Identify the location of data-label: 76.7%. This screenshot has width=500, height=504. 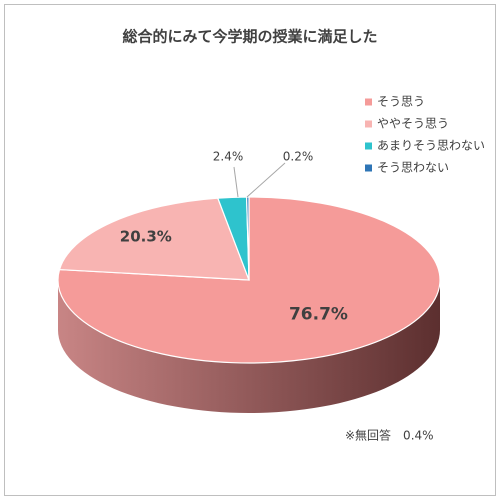
(318, 314).